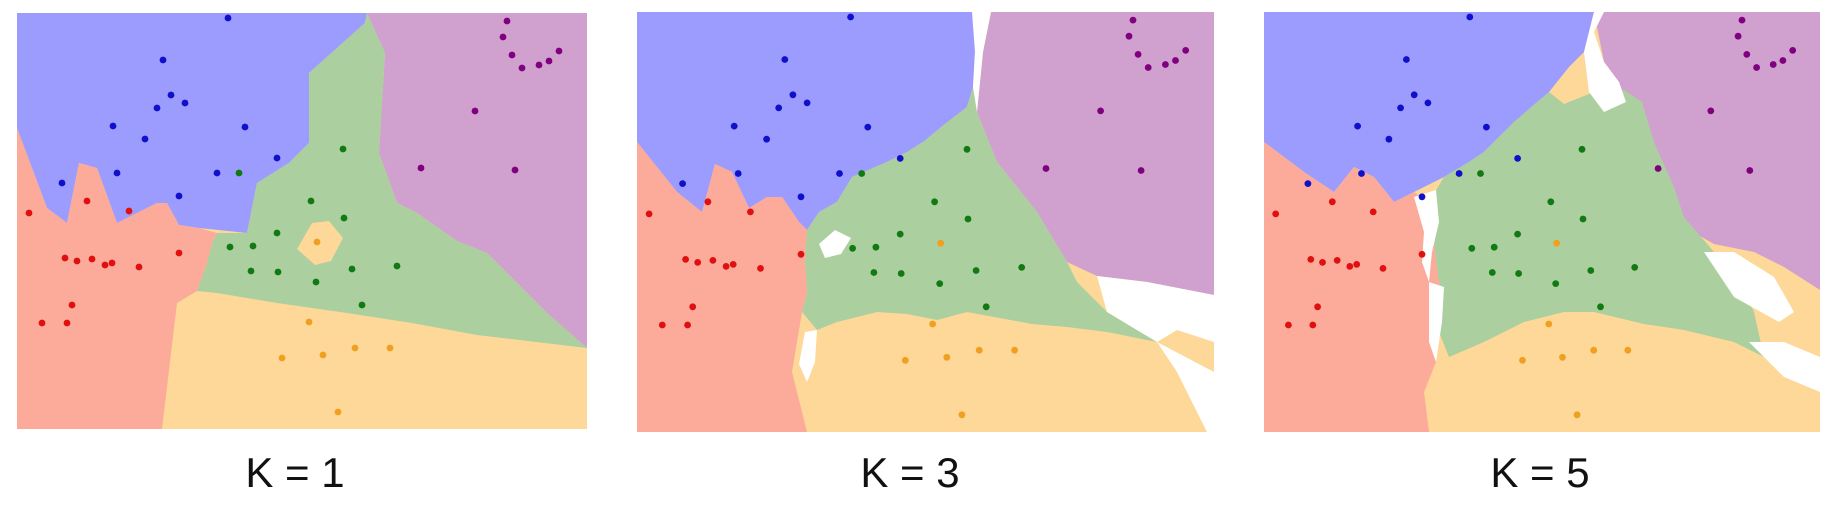 This screenshot has width=1835, height=512. I want to click on caption-k5: K = 5, so click(1540, 472).